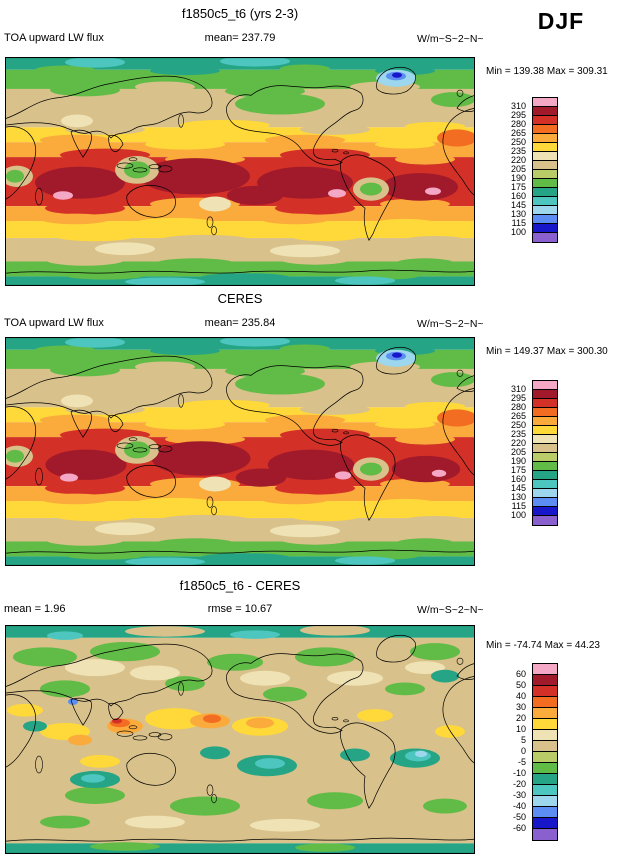 The image size is (621, 861). I want to click on season-label: DJF, so click(561, 21).